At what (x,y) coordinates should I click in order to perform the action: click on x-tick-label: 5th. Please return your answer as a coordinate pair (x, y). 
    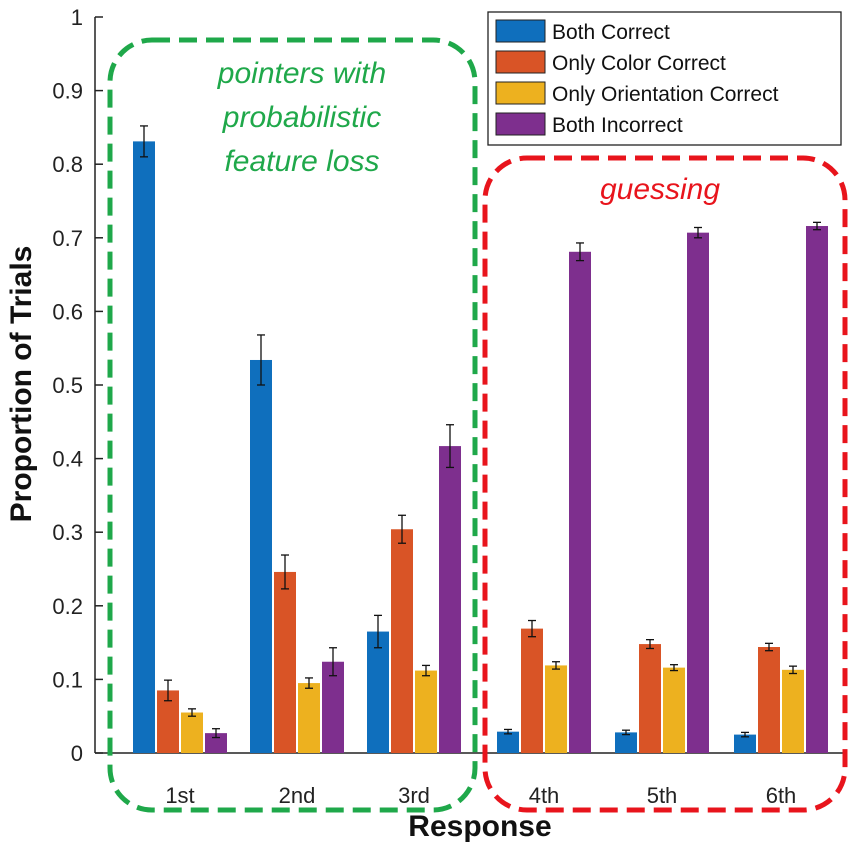
    Looking at the image, I should click on (662, 795).